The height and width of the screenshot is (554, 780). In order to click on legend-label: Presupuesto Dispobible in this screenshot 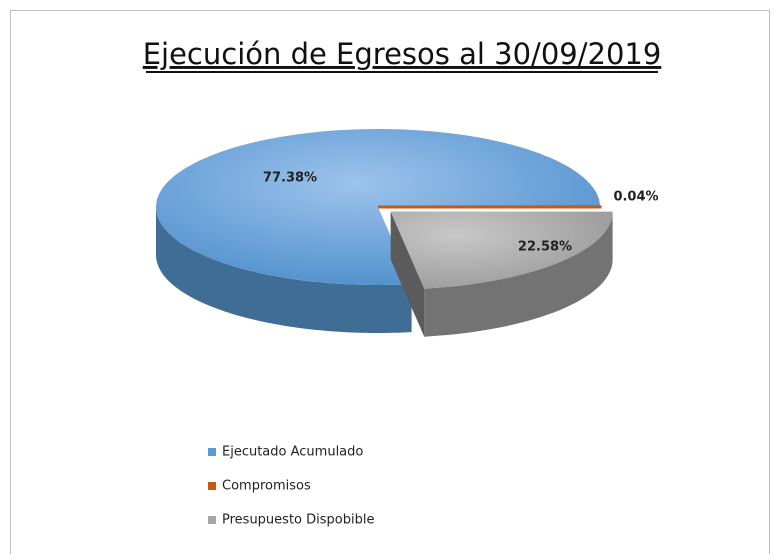, I will do `click(298, 520)`.